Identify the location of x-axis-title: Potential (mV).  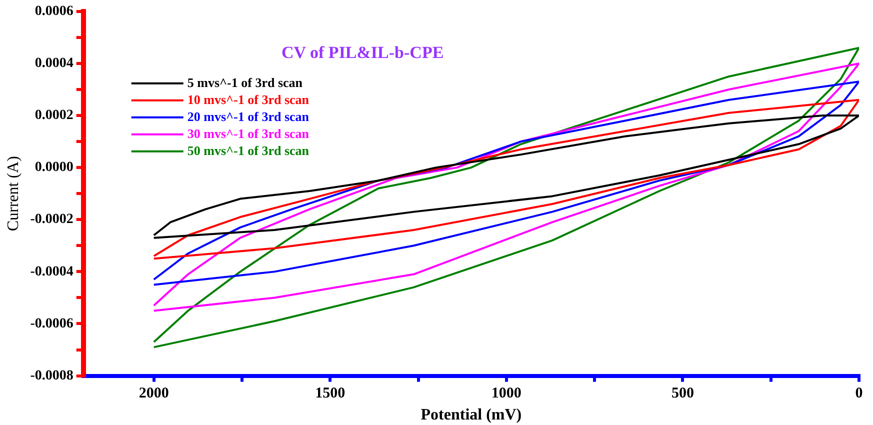
(471, 415).